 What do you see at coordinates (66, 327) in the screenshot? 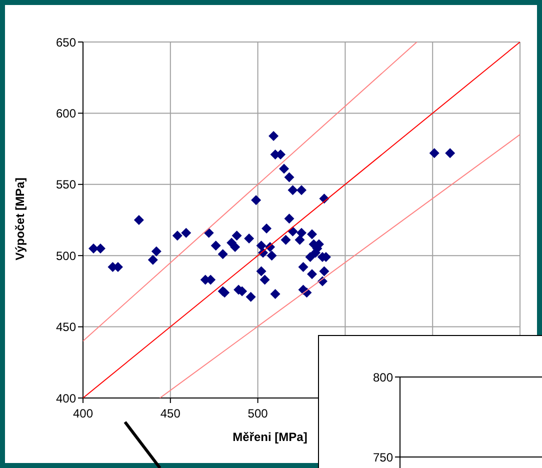
I see `y-tick-label: 450` at bounding box center [66, 327].